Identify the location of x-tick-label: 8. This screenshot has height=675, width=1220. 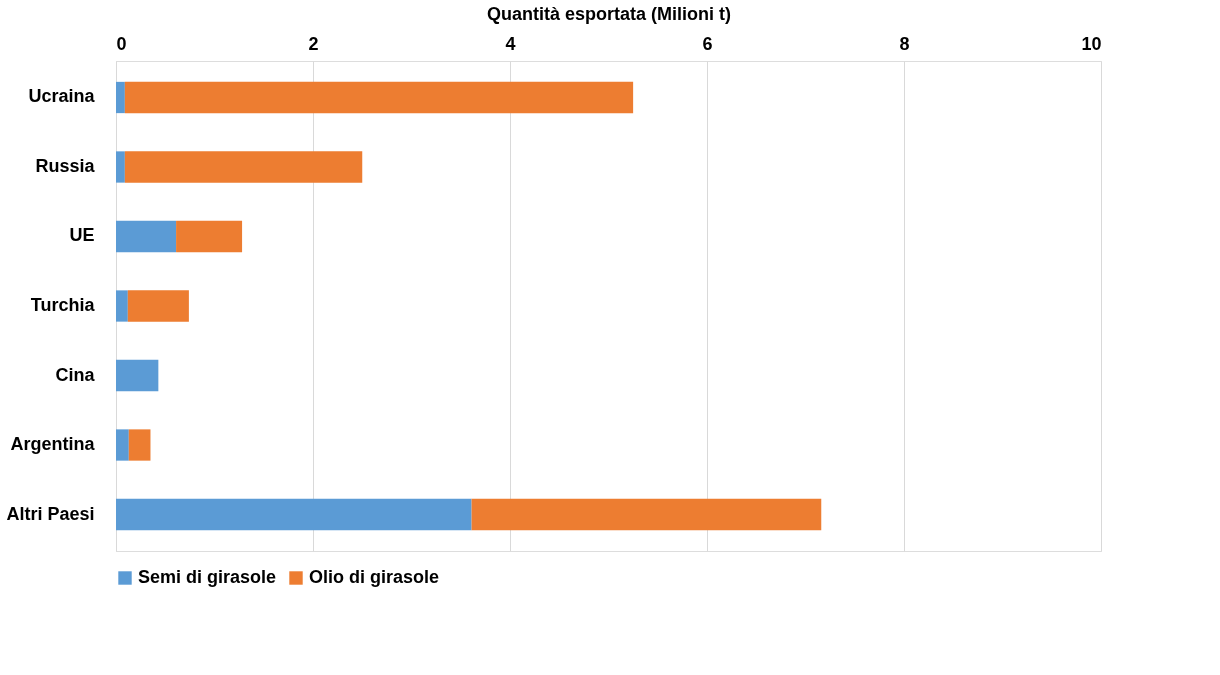
(904, 43).